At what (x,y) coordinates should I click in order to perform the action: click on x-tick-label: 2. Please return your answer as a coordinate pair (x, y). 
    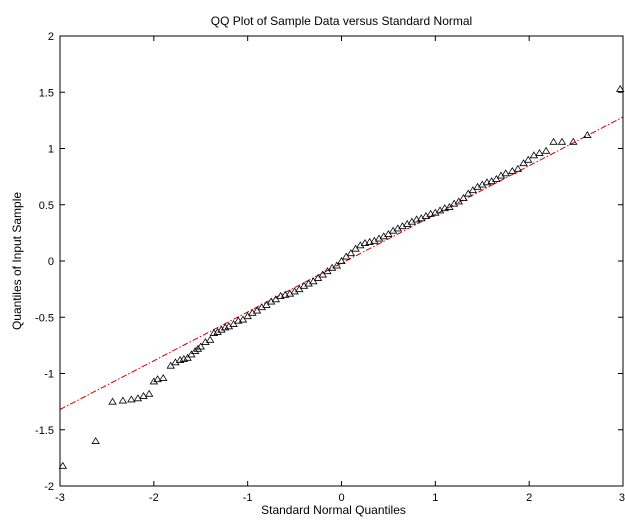
    Looking at the image, I should click on (529, 498).